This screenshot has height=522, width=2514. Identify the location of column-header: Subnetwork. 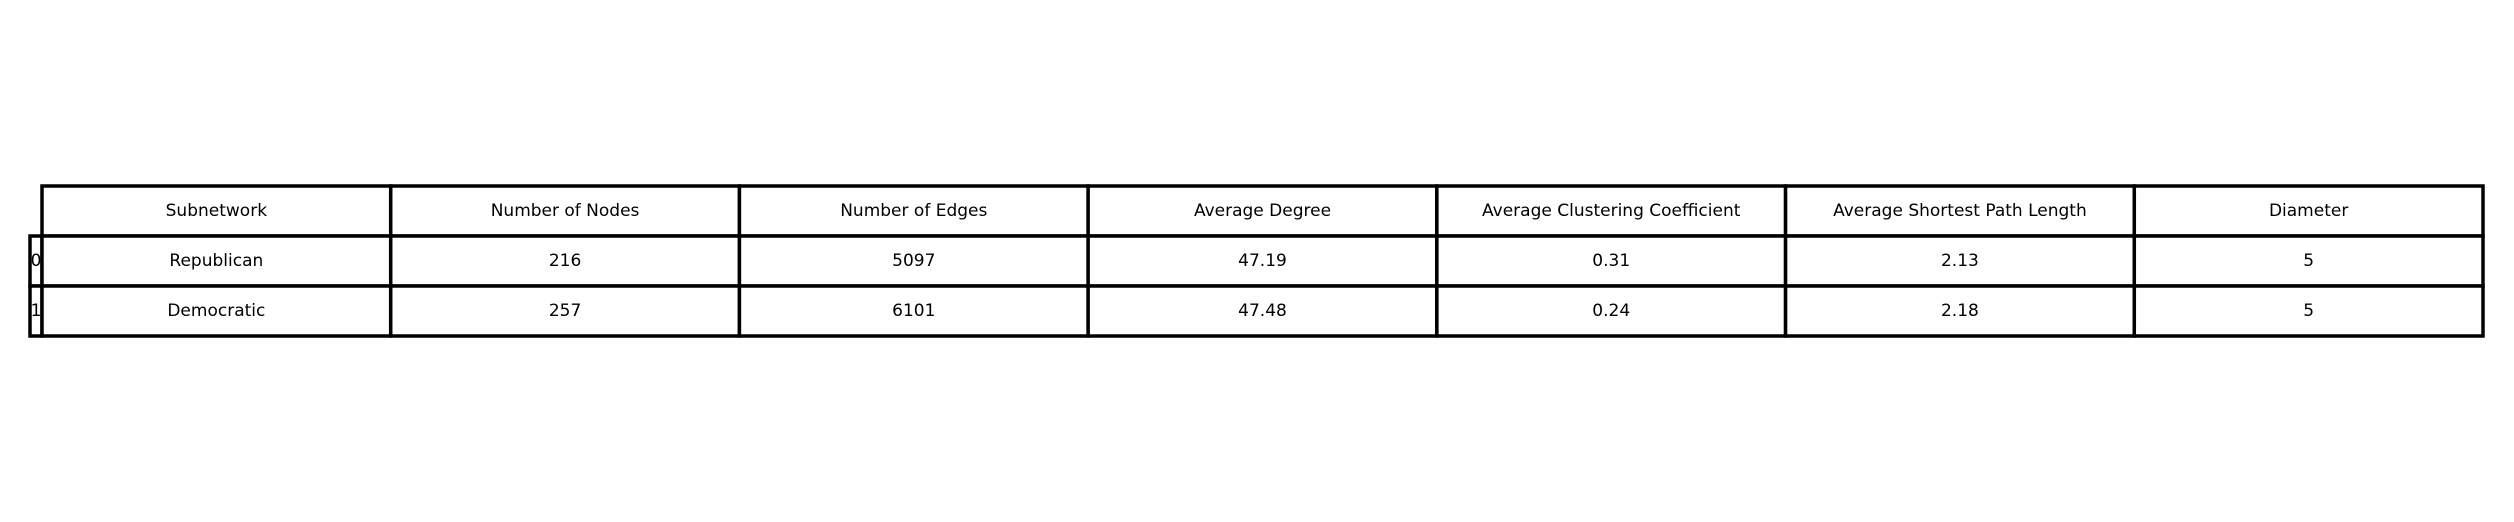
(217, 211).